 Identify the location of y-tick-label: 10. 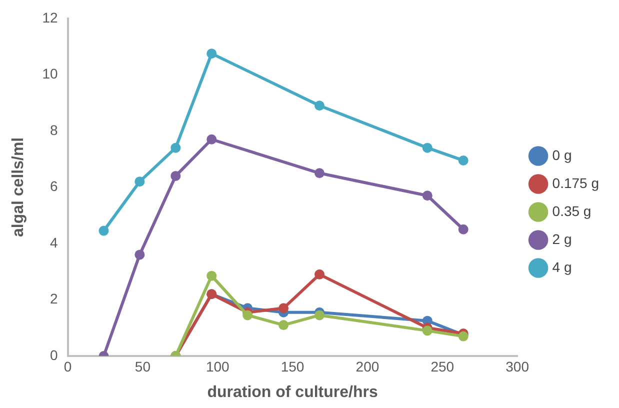
(50, 74).